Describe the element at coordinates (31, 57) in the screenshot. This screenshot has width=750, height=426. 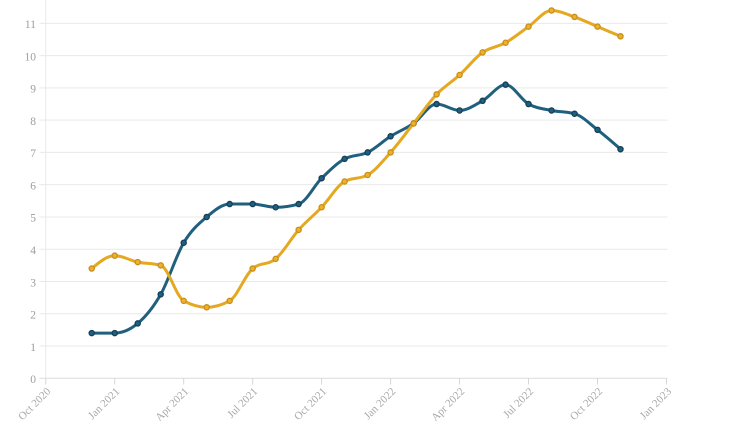
I see `svg-text: 10` at that location.